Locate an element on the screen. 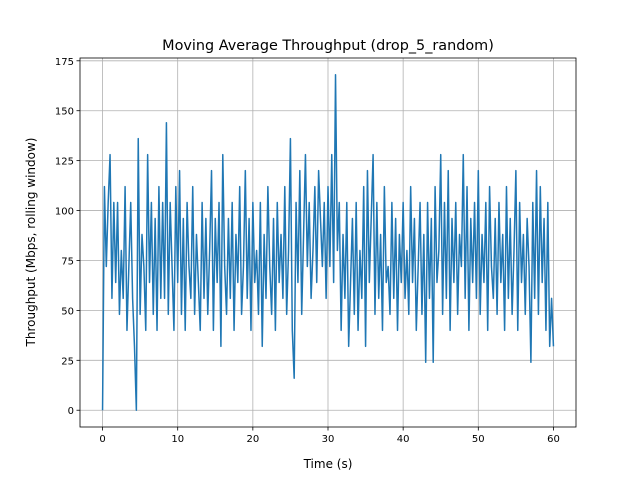 The height and width of the screenshot is (480, 640). x-axis-label: Time (s) is located at coordinates (328, 464).